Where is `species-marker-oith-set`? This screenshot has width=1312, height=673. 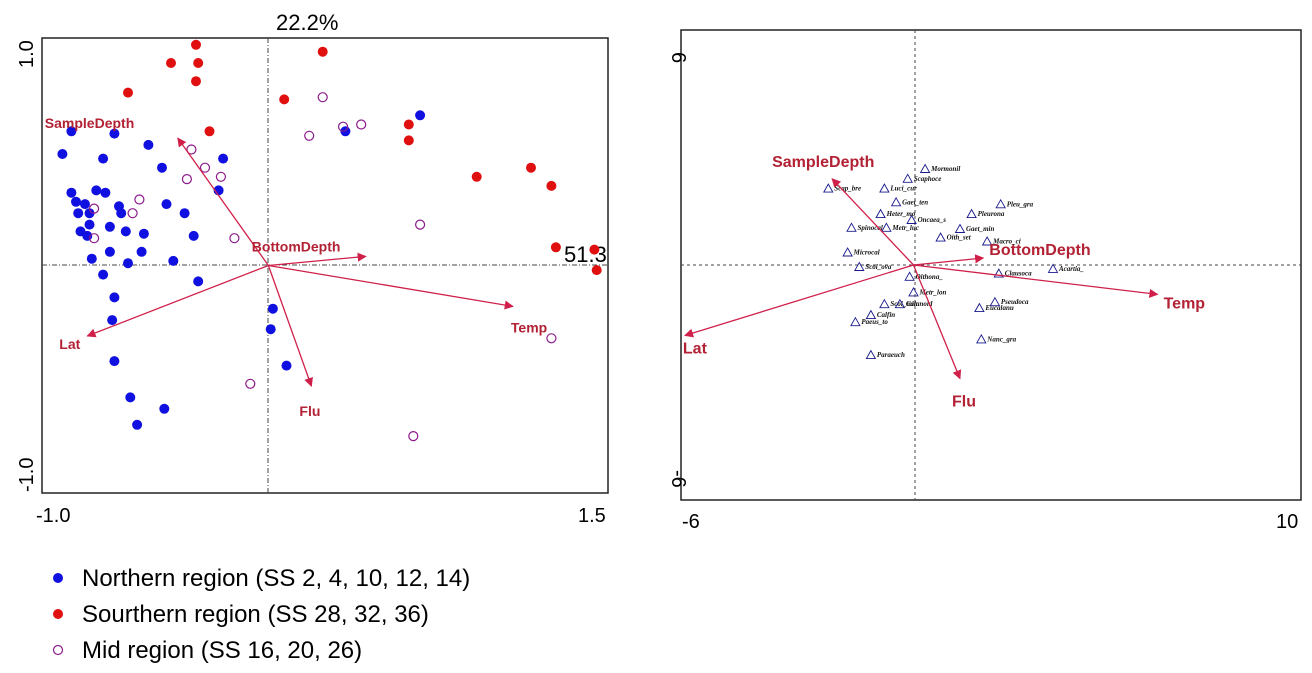 species-marker-oith-set is located at coordinates (940, 237).